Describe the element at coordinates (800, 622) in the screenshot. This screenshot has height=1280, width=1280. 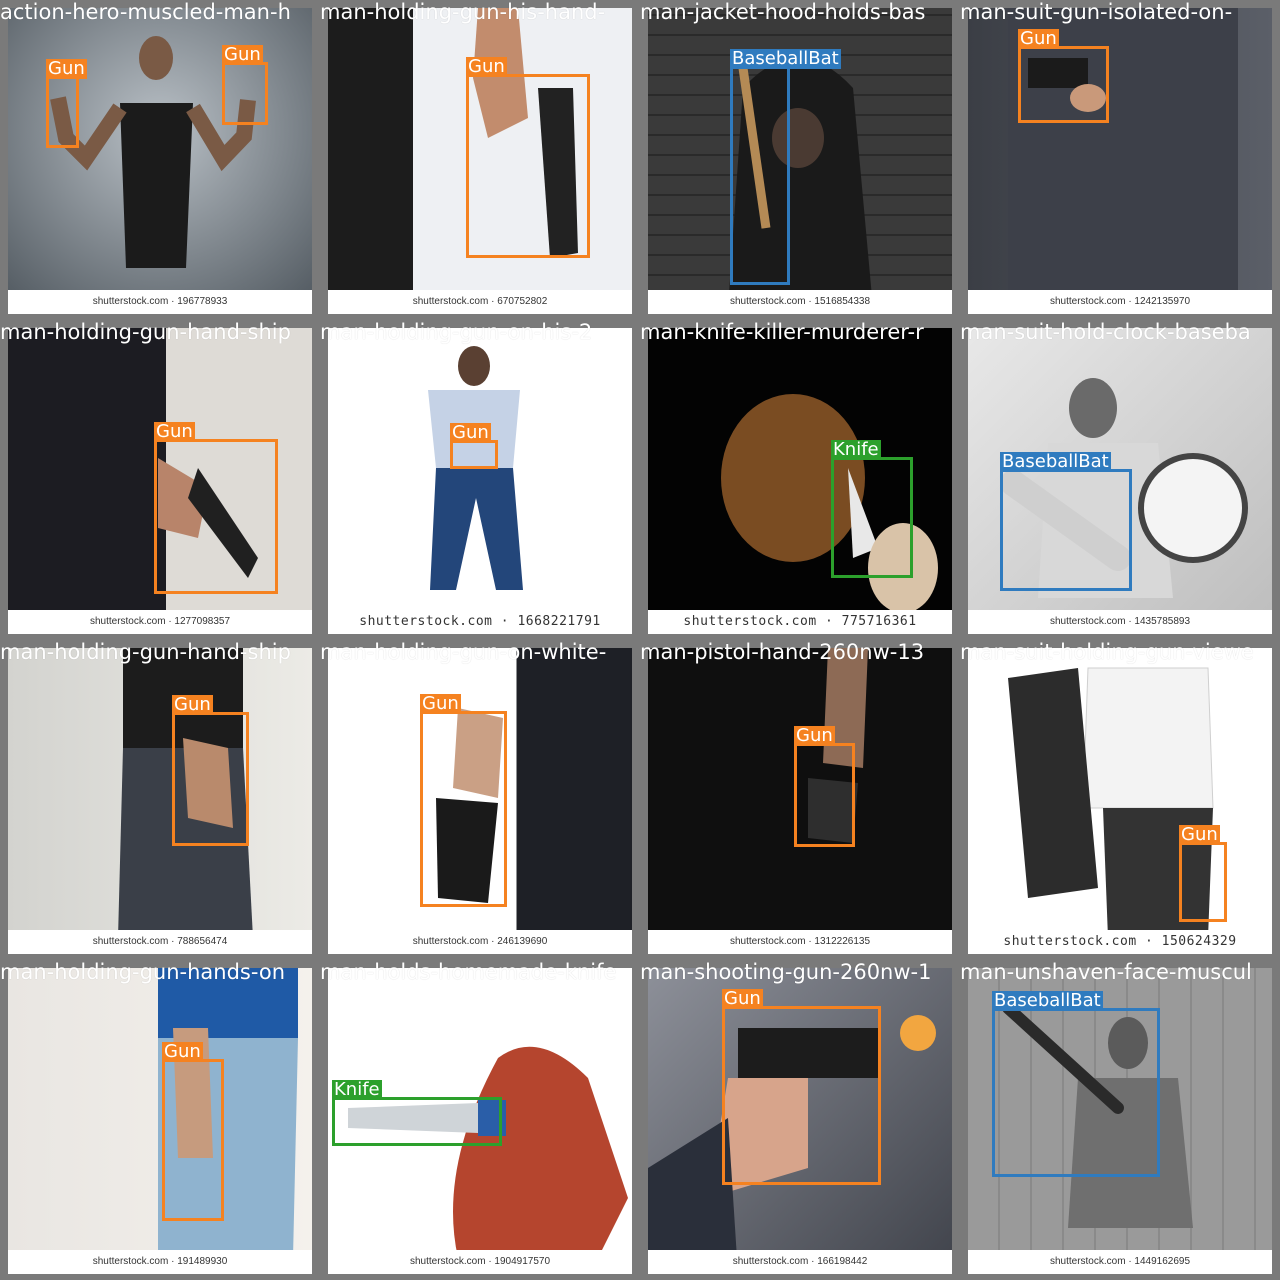
I see `watermark: shutterstock.com · 775716361` at that location.